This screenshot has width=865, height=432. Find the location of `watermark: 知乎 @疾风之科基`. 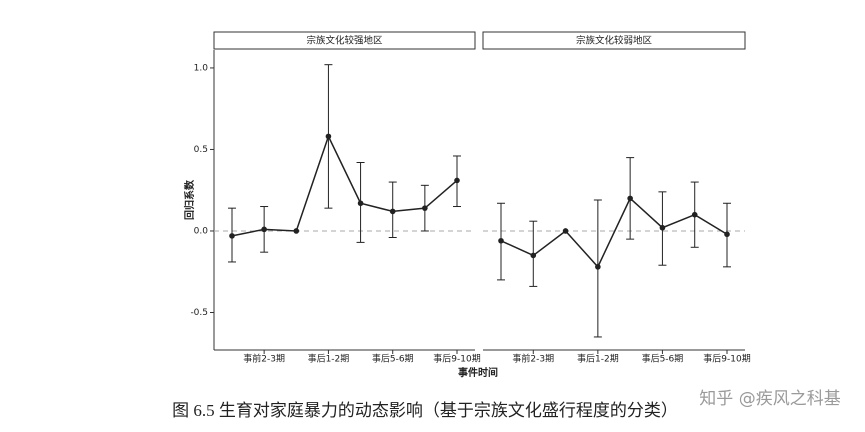

watermark: 知乎 @疾风之科基 is located at coordinates (769, 399).